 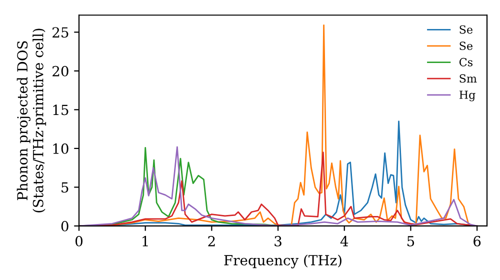 What do you see at coordinates (31, 120) in the screenshot?
I see `y-axis-title: Phonon projected DOS (States/THz·primitive cell)` at bounding box center [31, 120].